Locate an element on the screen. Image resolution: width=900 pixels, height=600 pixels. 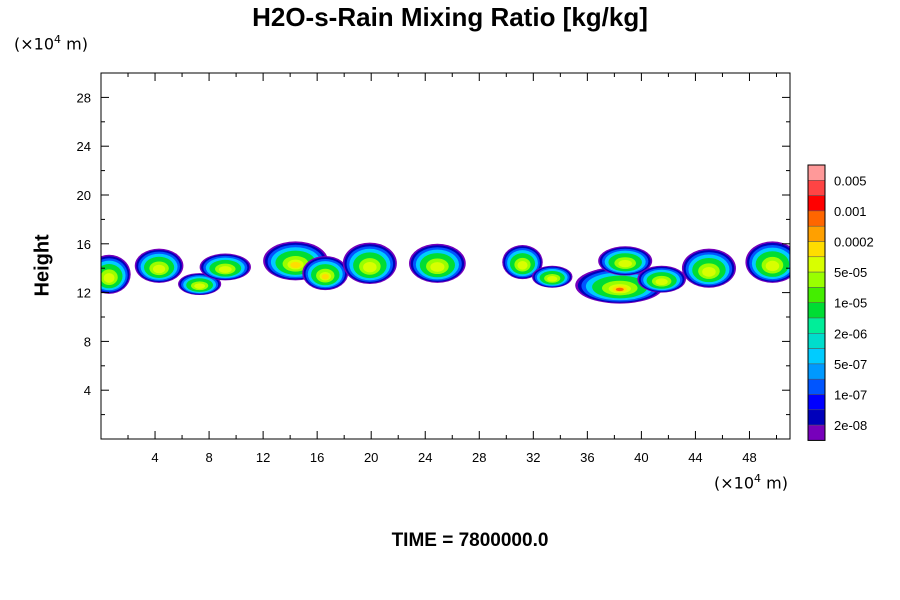
colorbar-label: 0.0002 is located at coordinates (854, 242).